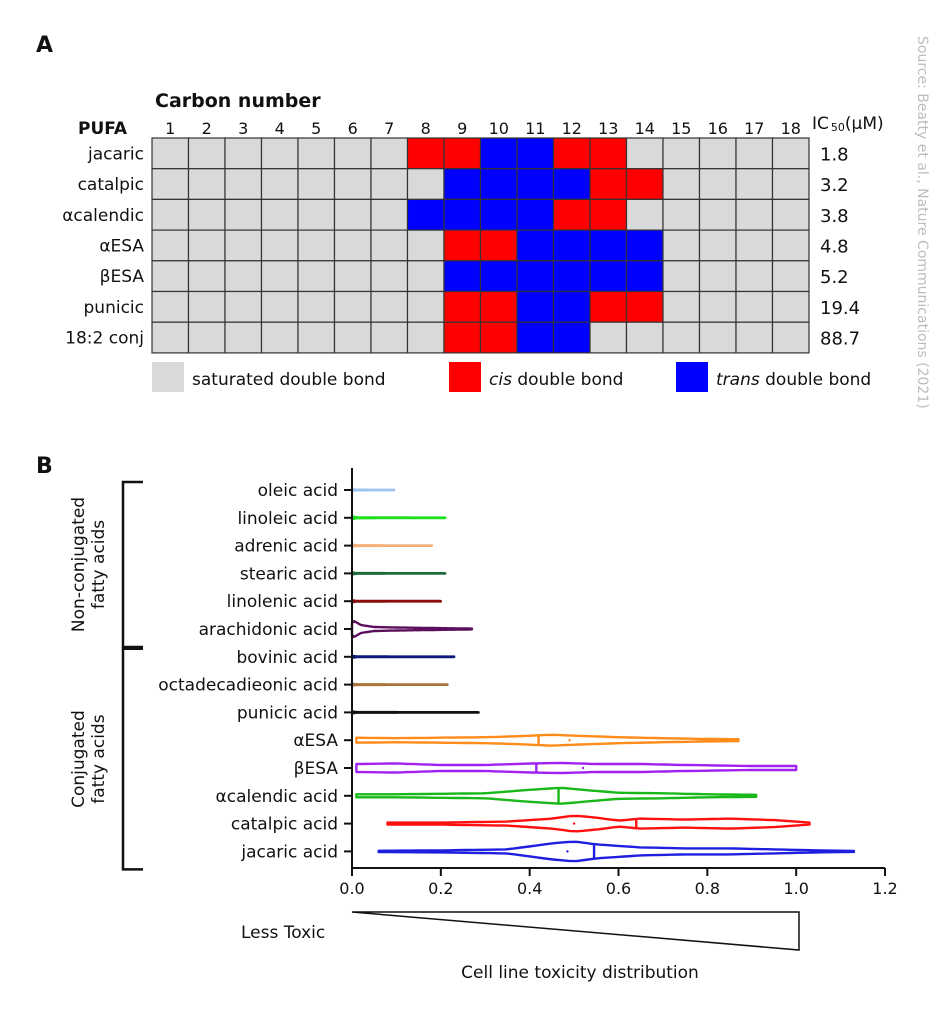  I want to click on ic50-header-main: IC, so click(820, 124).